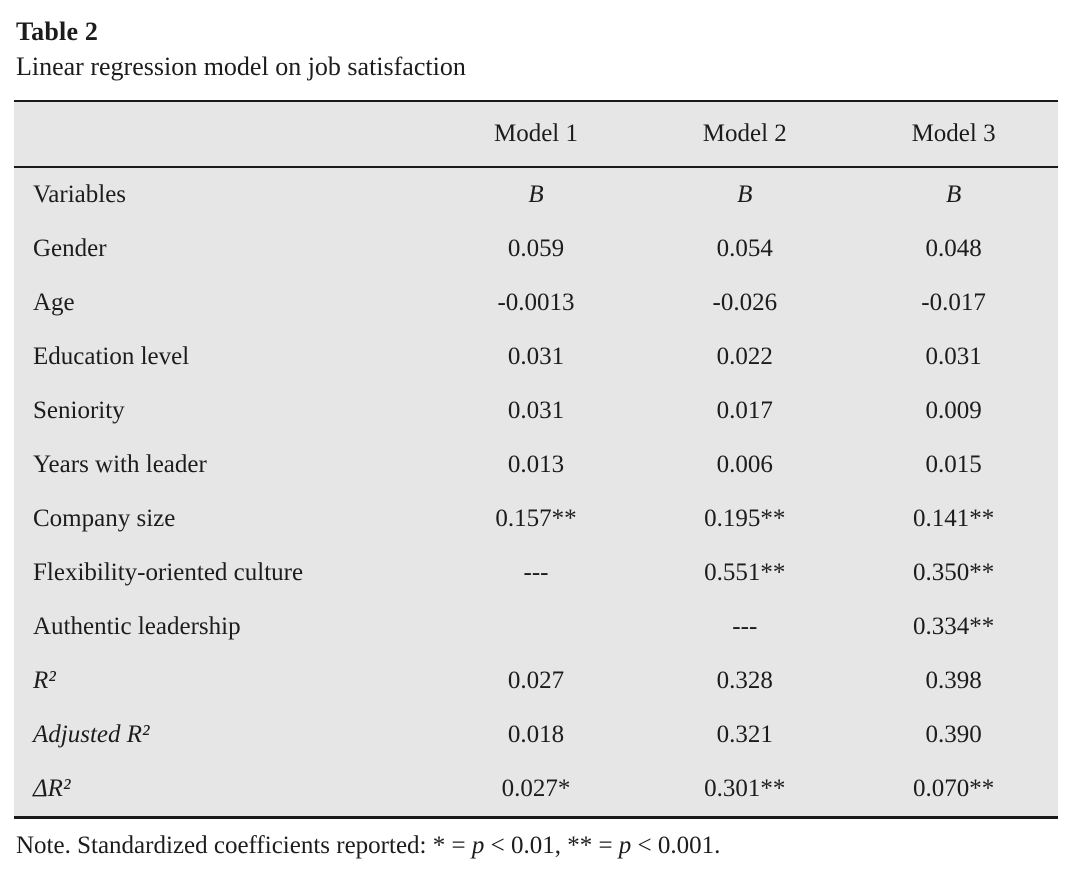 The width and height of the screenshot is (1070, 887). Describe the element at coordinates (953, 734) in the screenshot. I see `cell-model3: 0.390` at that location.